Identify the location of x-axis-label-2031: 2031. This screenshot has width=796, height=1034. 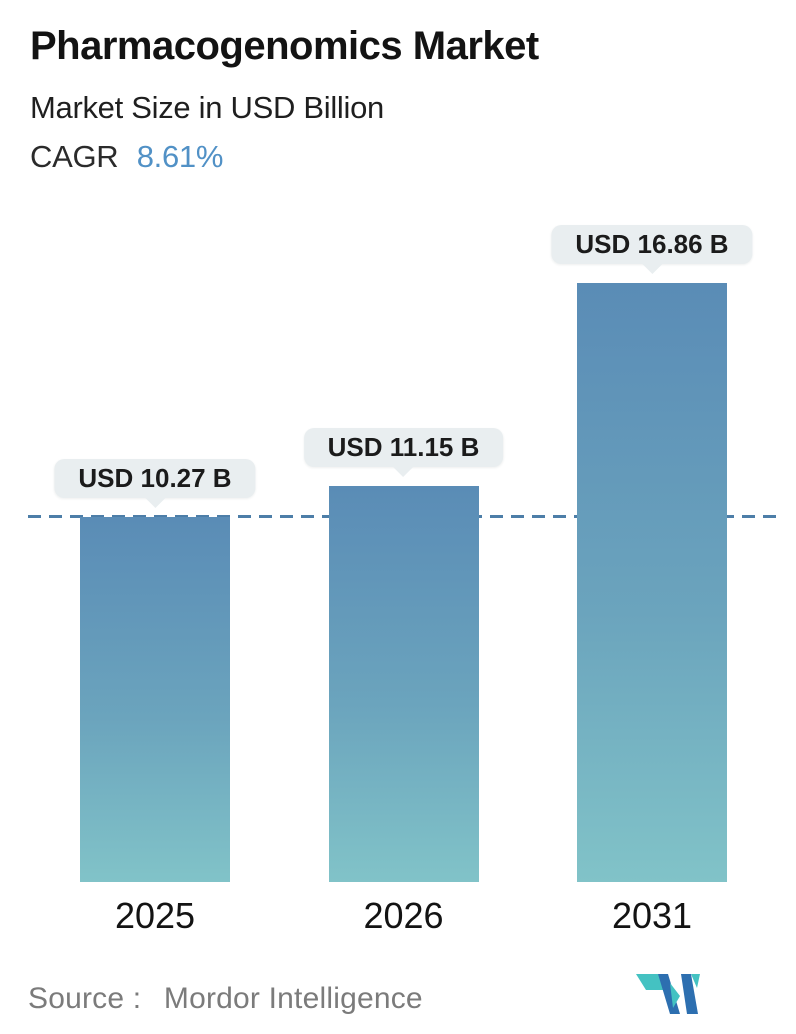
(652, 915).